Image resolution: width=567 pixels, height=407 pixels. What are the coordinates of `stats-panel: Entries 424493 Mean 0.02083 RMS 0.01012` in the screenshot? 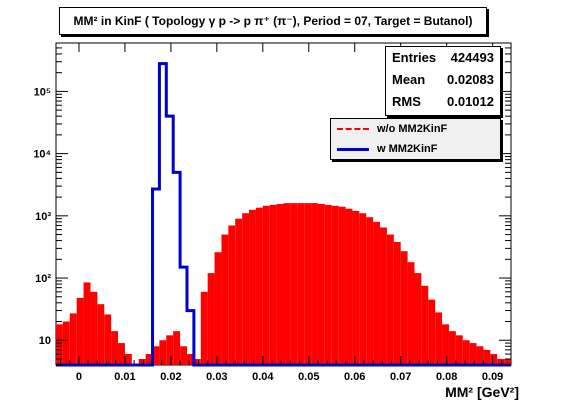 It's located at (443, 81).